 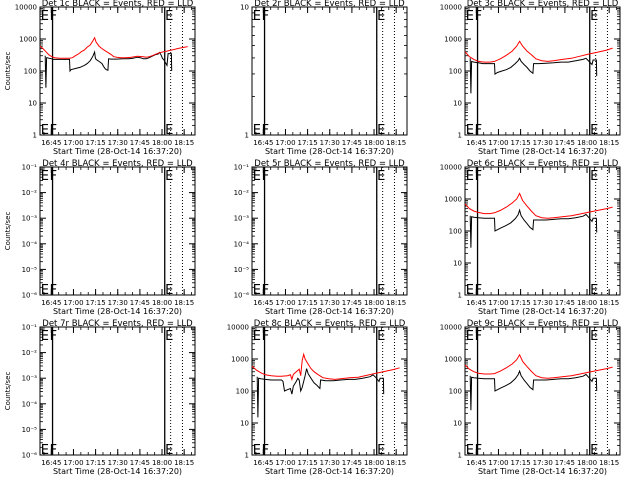 What do you see at coordinates (533, 228) in the screenshot?
I see `events-series-line` at bounding box center [533, 228].